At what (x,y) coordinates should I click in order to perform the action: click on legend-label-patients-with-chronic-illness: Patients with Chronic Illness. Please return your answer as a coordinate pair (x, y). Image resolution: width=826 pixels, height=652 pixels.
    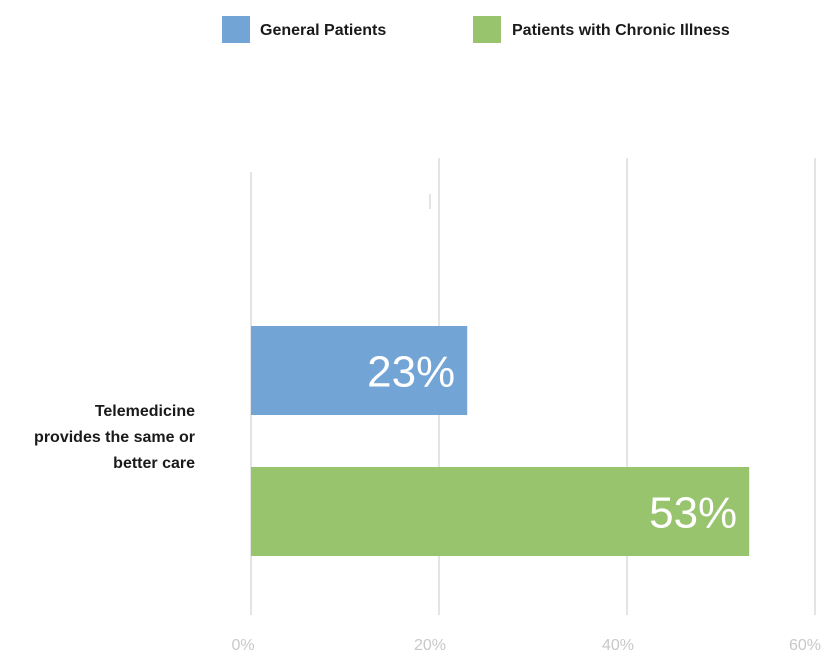
    Looking at the image, I should click on (621, 30).